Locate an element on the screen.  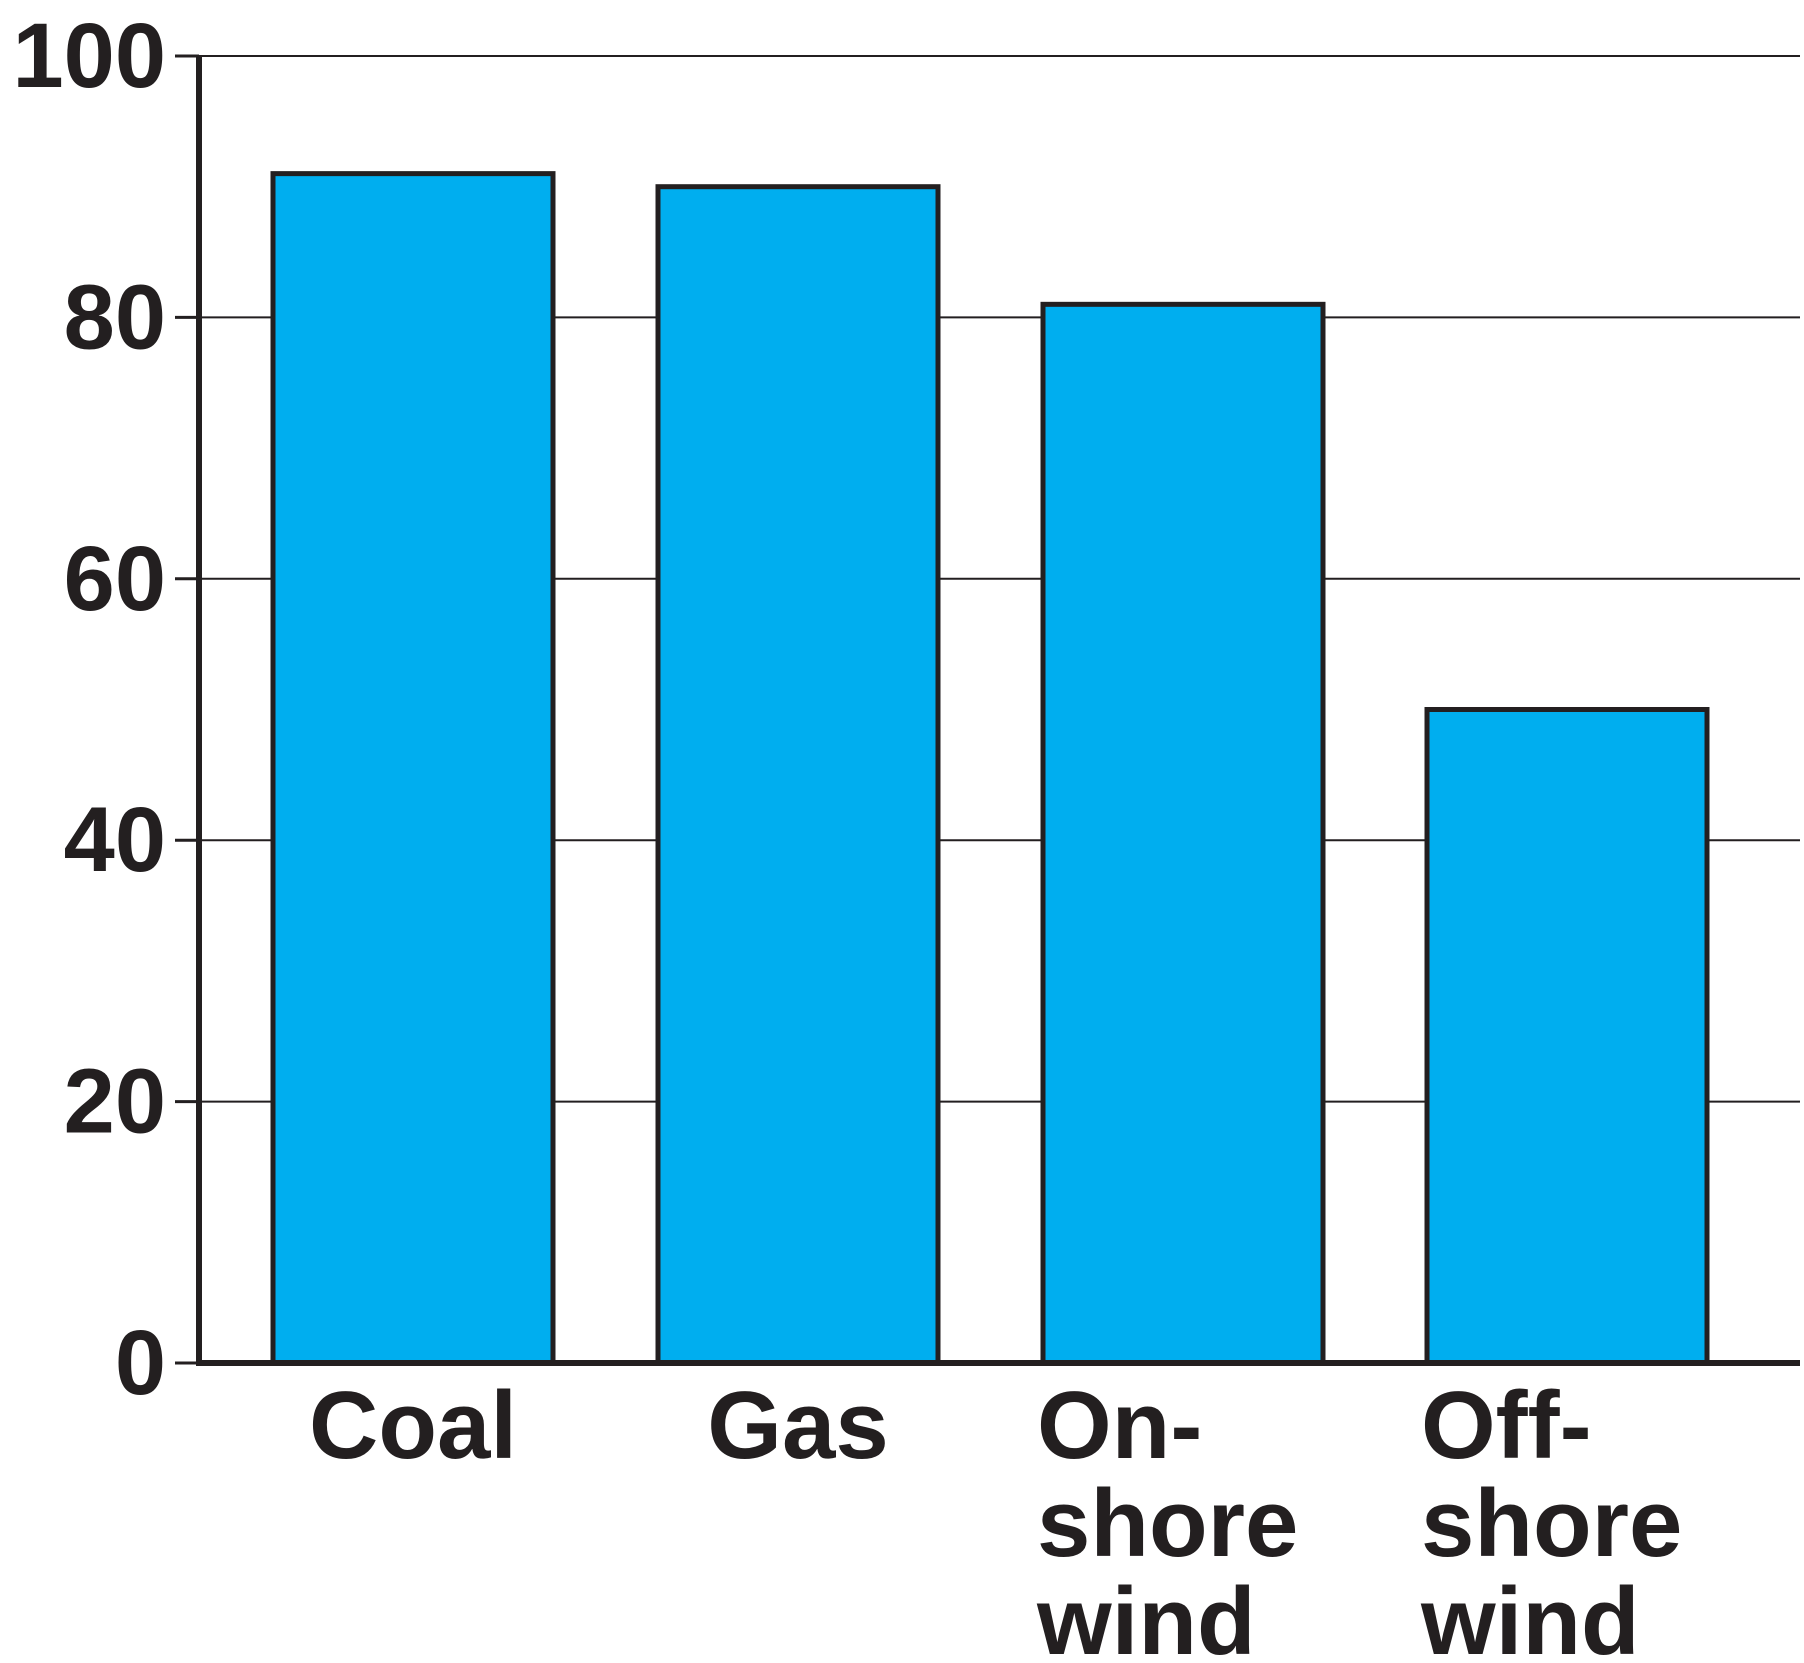
x-category-label-onshorewind: On-shore wind is located at coordinates (1167, 1517).